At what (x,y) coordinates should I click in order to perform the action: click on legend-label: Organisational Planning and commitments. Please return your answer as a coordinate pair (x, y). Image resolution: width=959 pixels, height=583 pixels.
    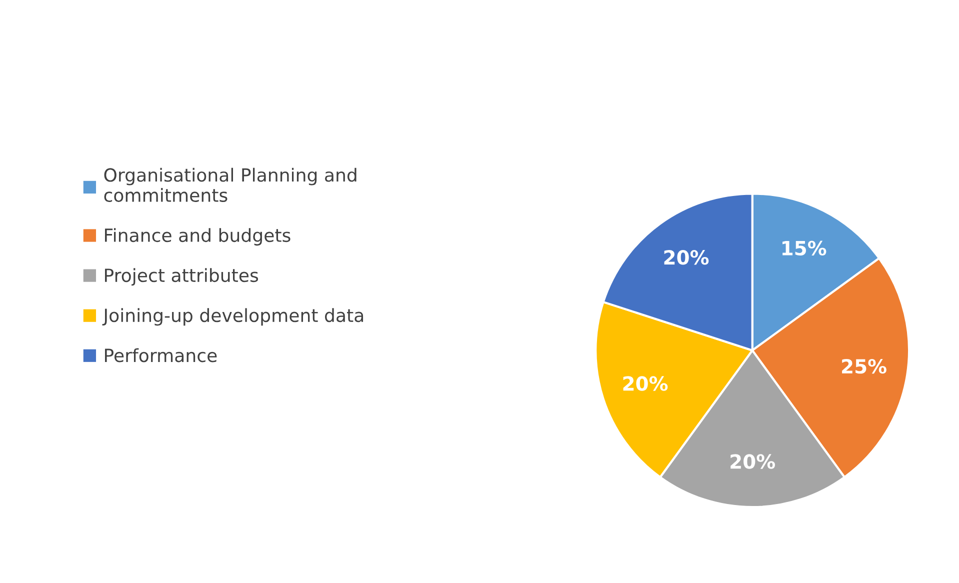
    Looking at the image, I should click on (230, 185).